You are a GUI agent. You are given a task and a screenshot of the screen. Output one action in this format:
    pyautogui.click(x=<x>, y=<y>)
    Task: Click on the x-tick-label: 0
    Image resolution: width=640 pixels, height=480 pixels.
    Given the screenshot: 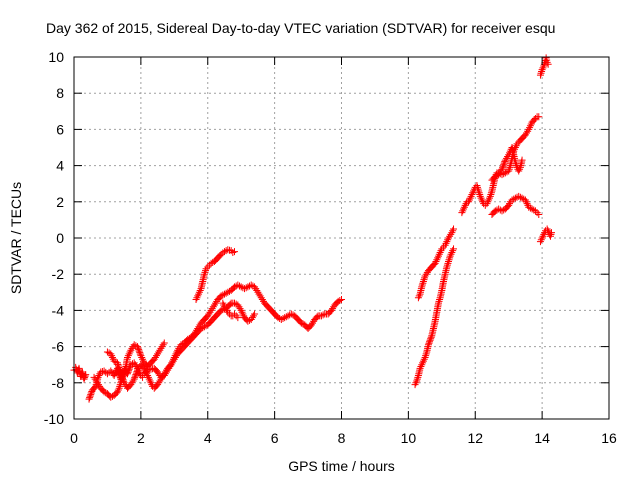 What is the action you would take?
    pyautogui.click(x=74, y=438)
    